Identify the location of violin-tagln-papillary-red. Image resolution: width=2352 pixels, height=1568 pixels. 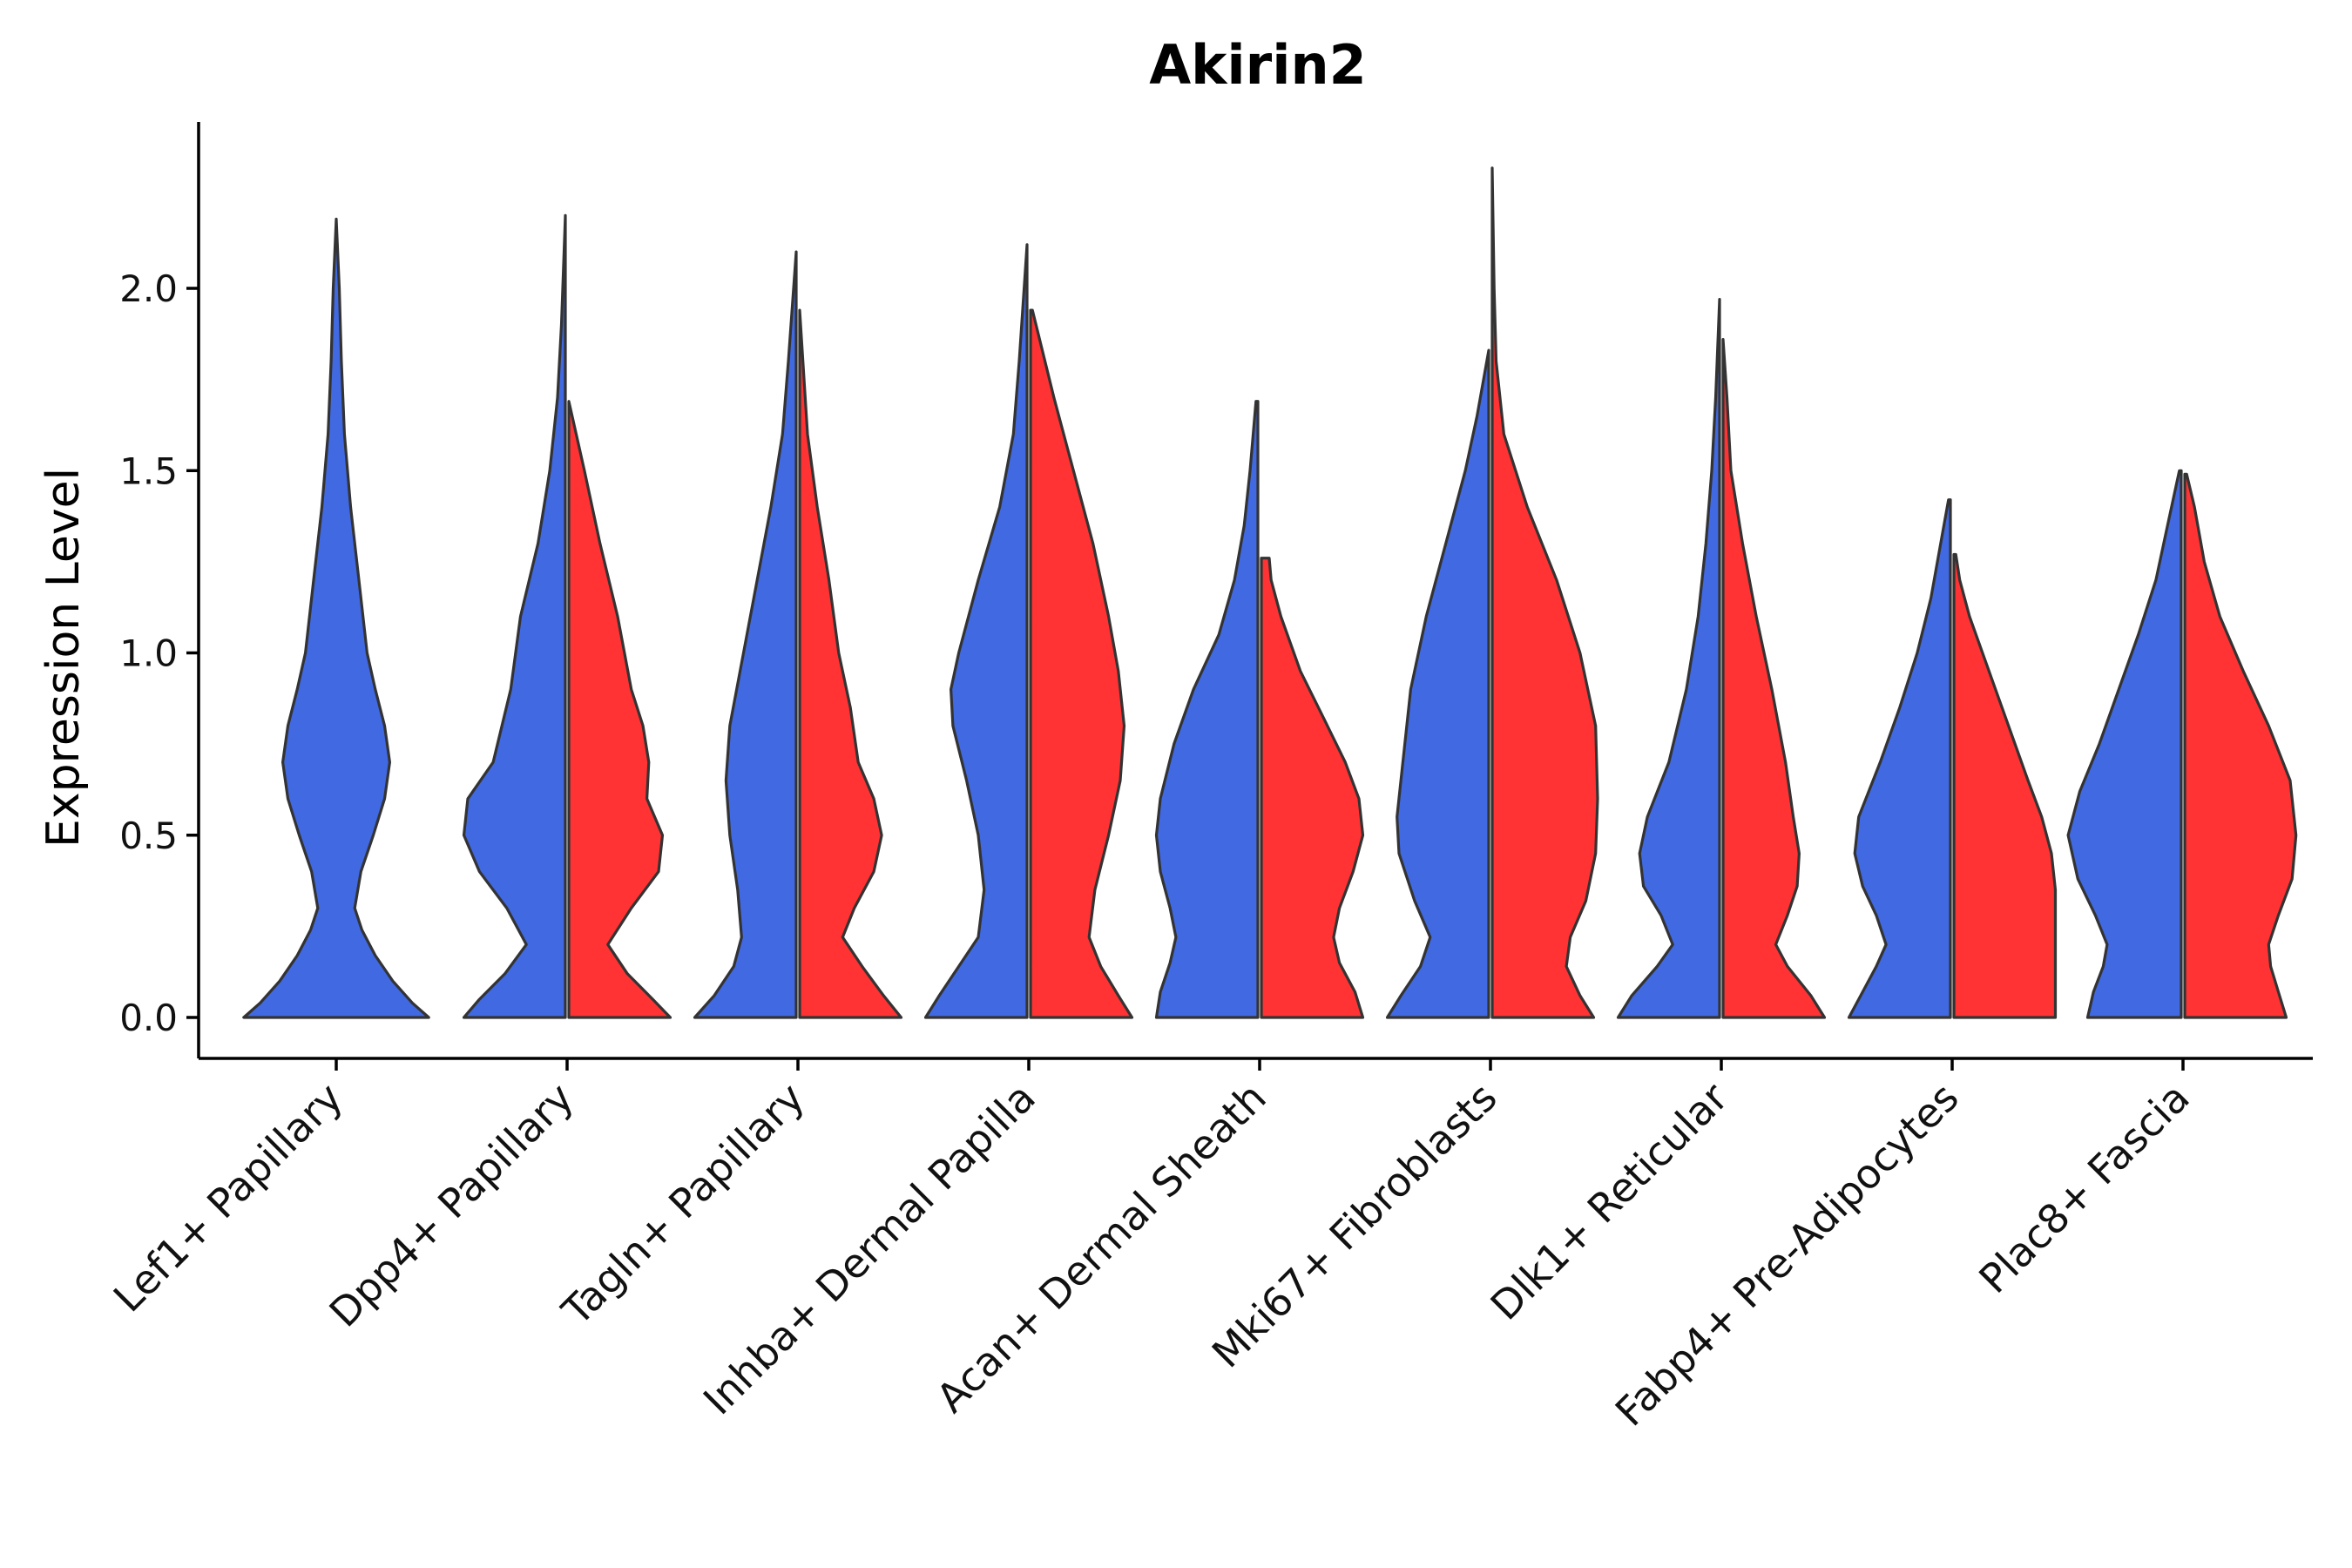
(850, 663).